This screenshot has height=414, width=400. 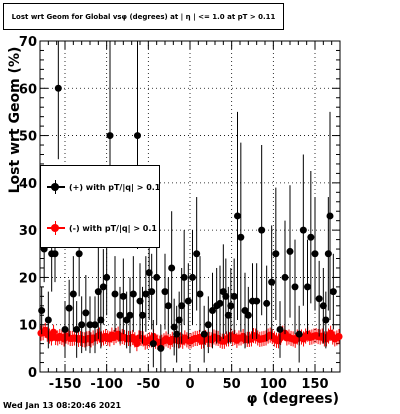 What do you see at coordinates (273, 384) in the screenshot?
I see `x-tick-label: 100` at bounding box center [273, 384].